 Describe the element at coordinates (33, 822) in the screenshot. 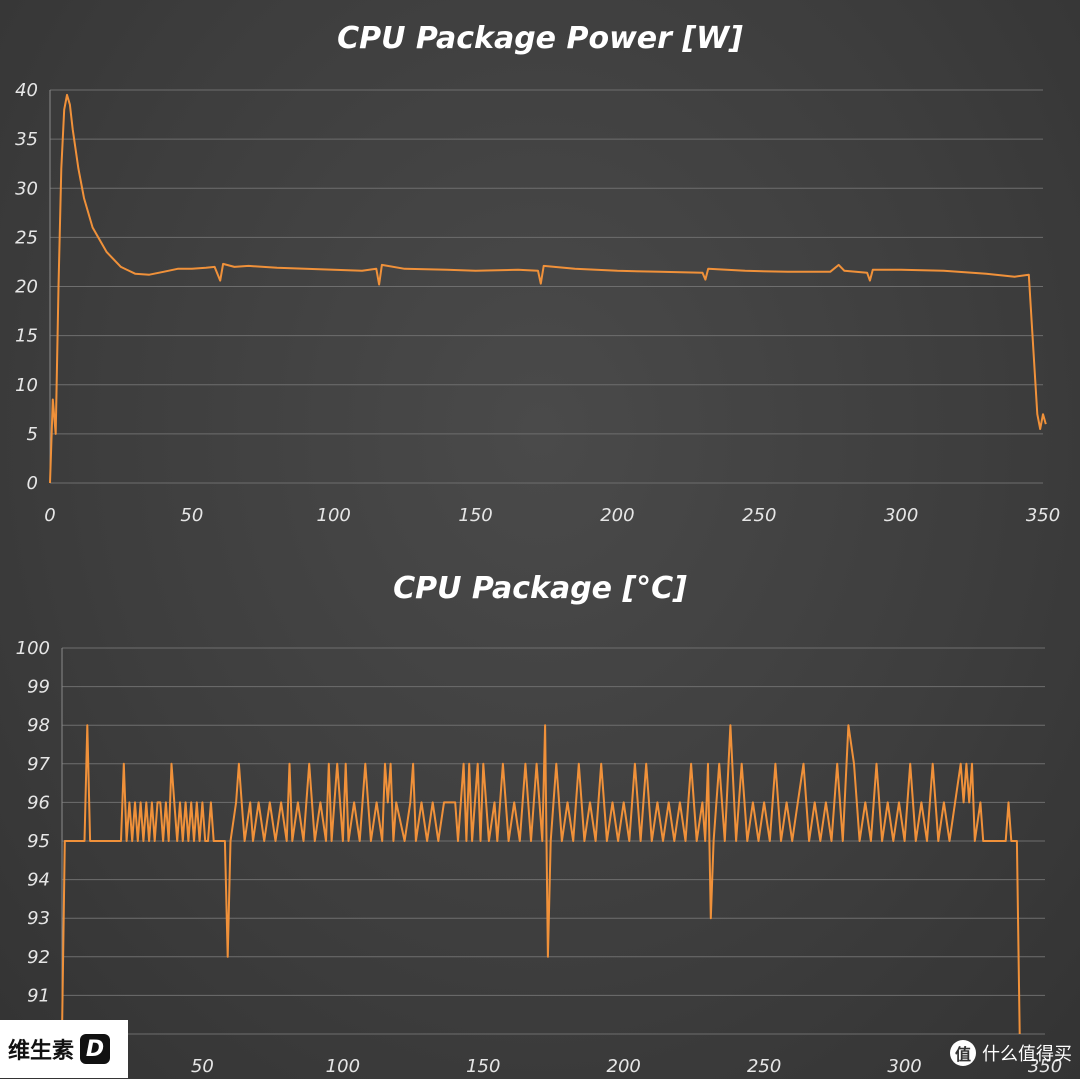

I see `temperature-y-tick-labels: 91 92 93 94 95 96 97 98 99 100` at that location.